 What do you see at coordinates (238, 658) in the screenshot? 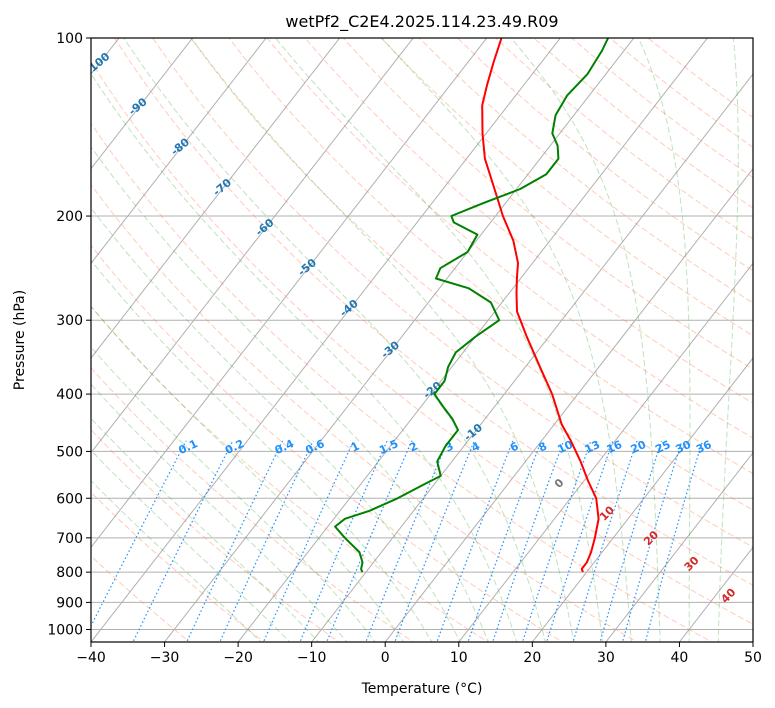
I see `x-tick-label: −20` at bounding box center [238, 658].